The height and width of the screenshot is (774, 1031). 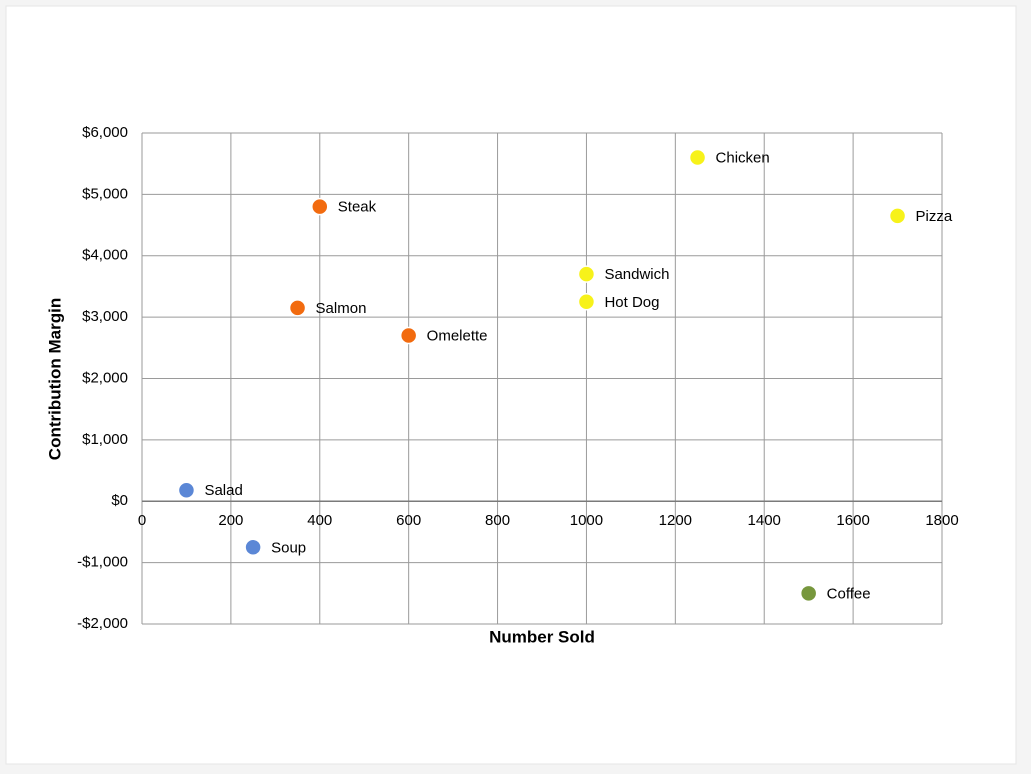 I want to click on x-axis-title: Number Sold, so click(x=542, y=636).